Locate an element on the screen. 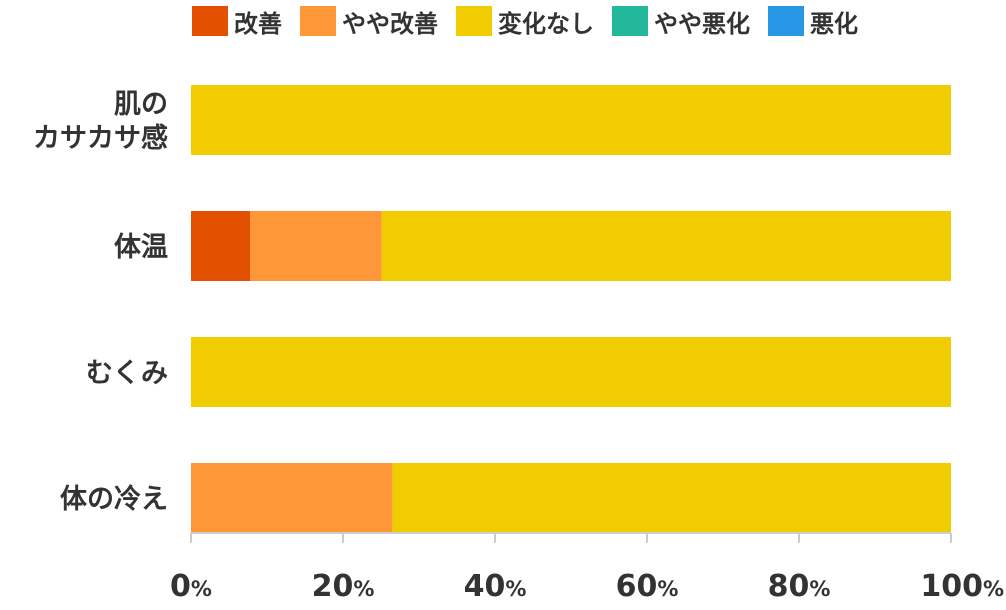 The width and height of the screenshot is (1006, 610). x-tick-label: 60% is located at coordinates (647, 586).